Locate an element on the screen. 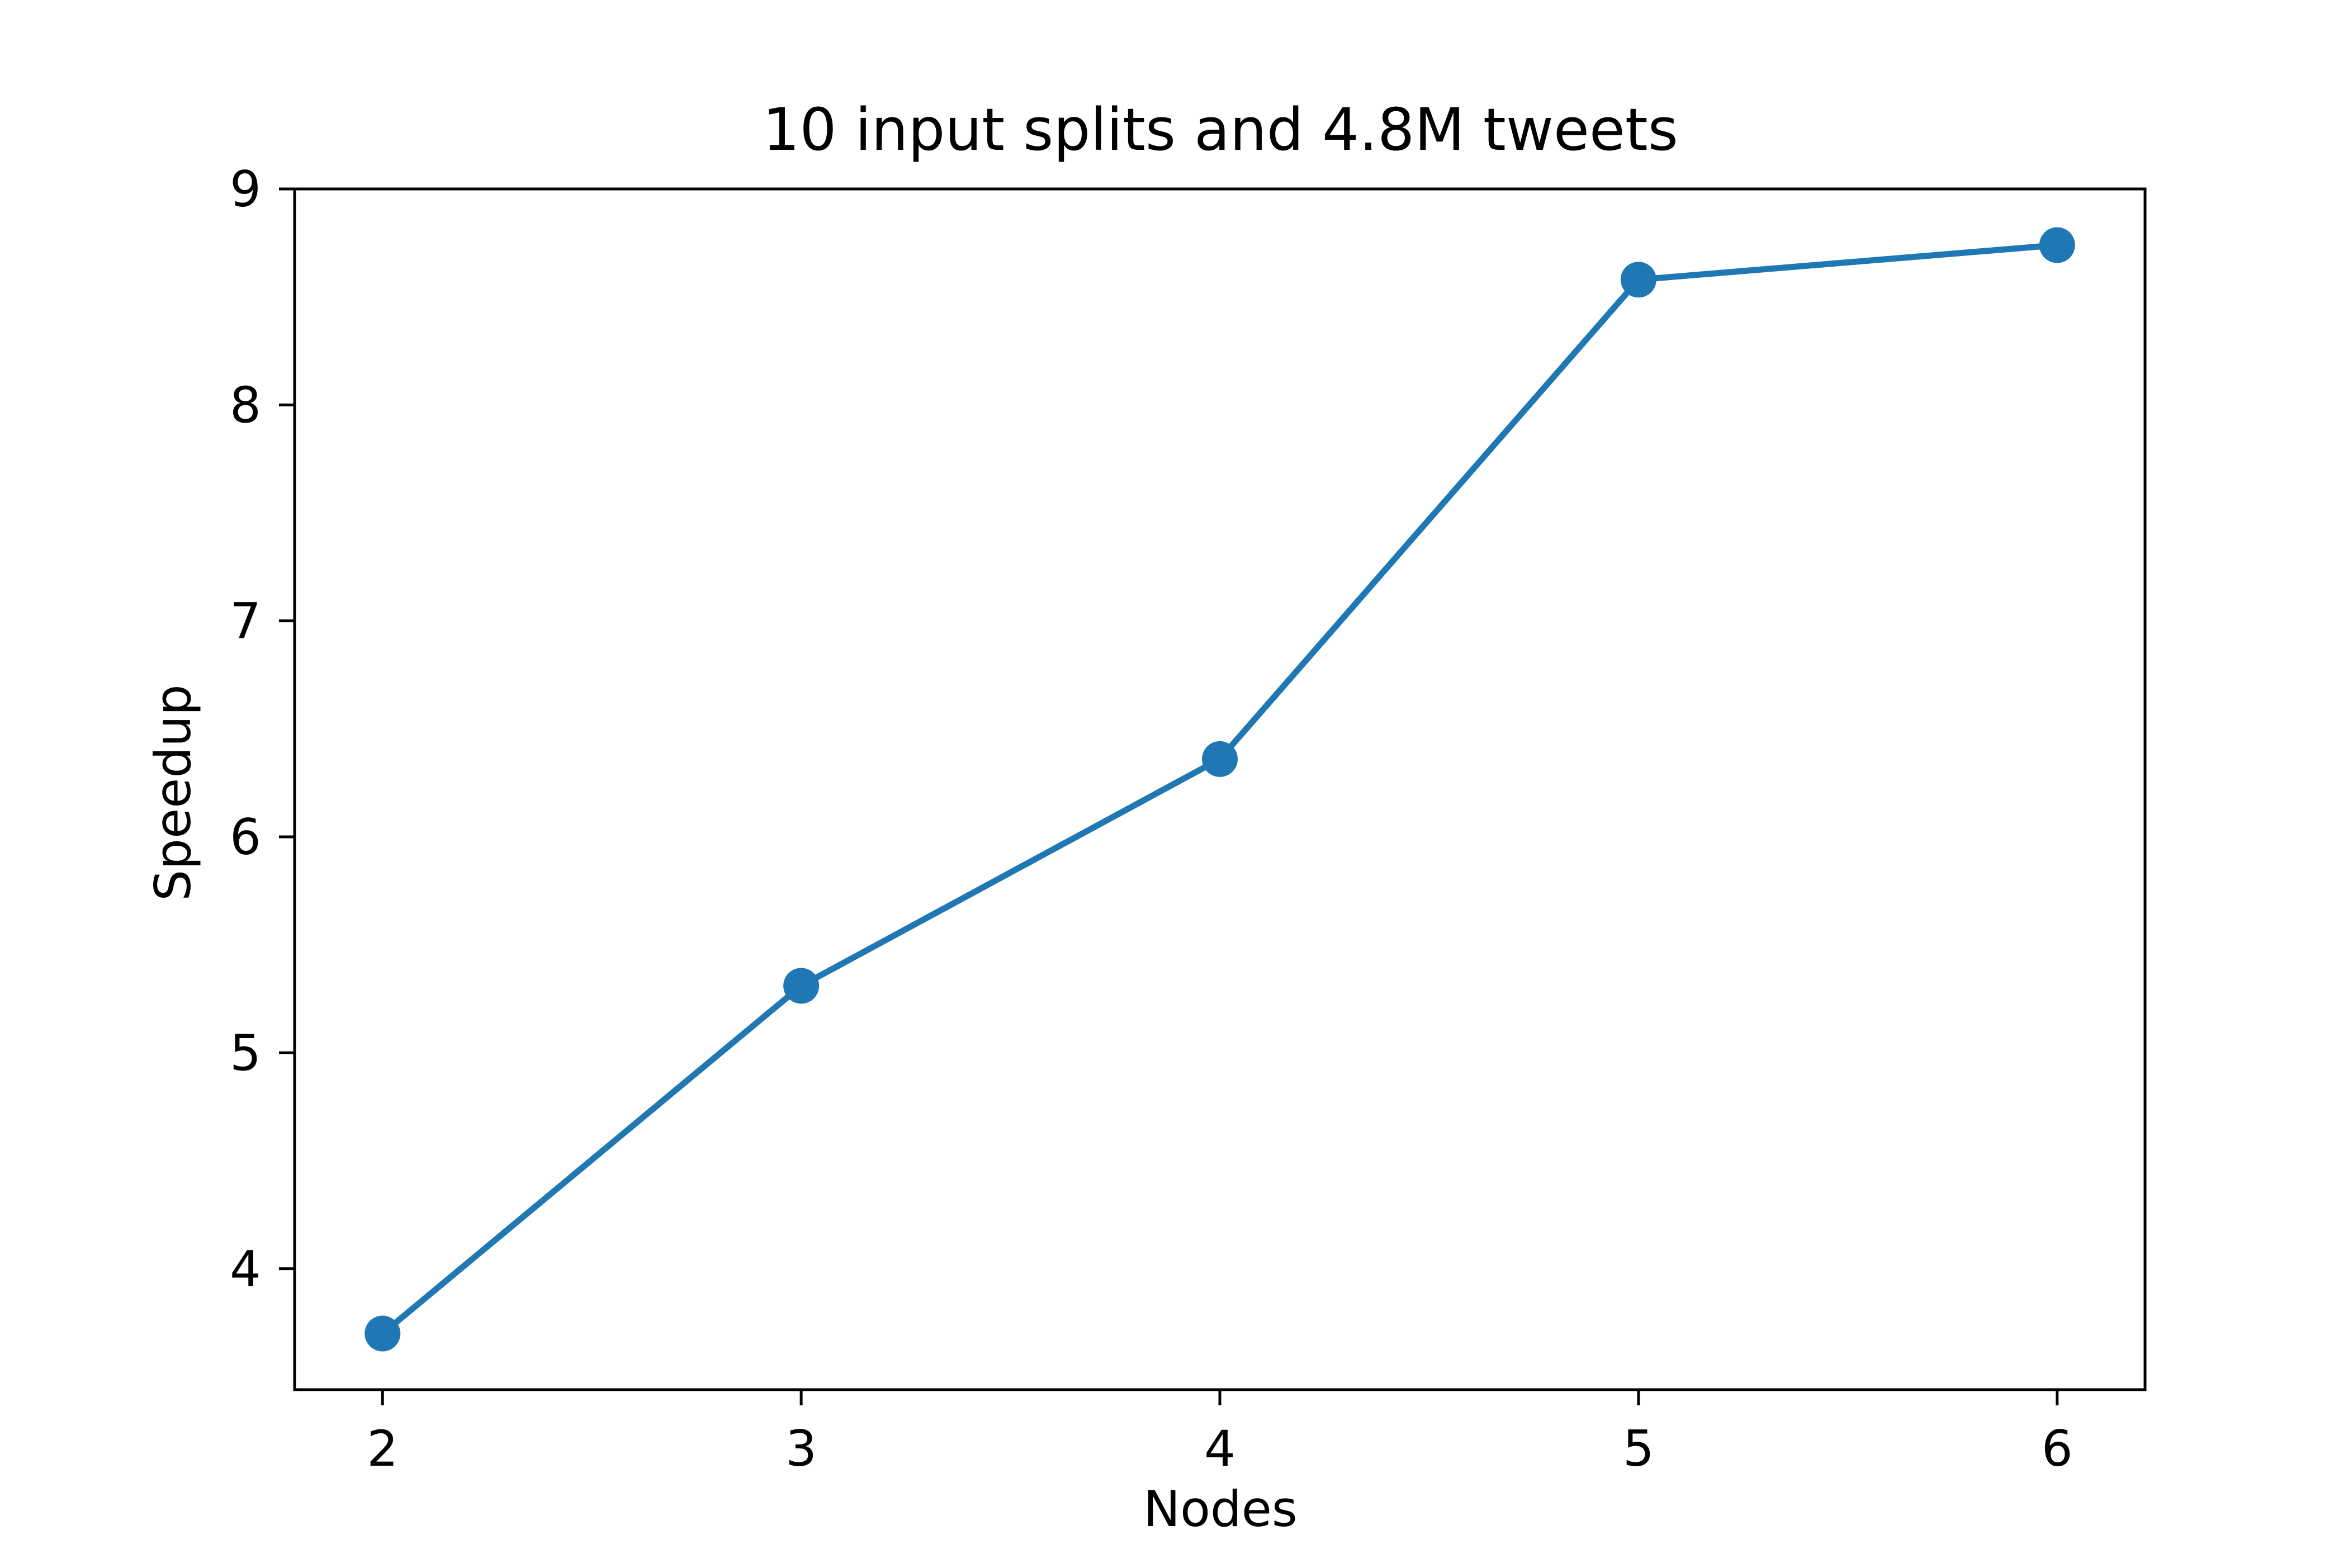  chart-title: 10 input splits and 4.8M tweets is located at coordinates (1220, 130).